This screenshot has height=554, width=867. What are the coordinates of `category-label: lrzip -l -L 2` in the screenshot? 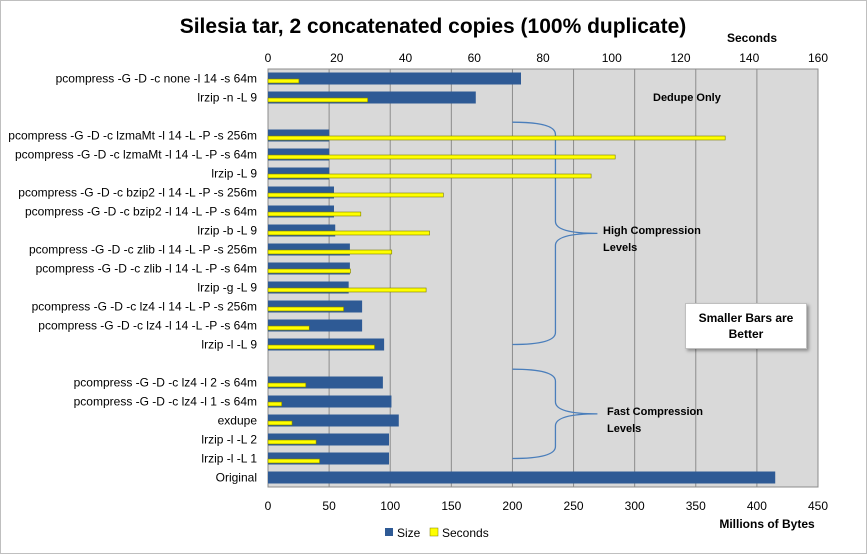 It's located at (229, 440).